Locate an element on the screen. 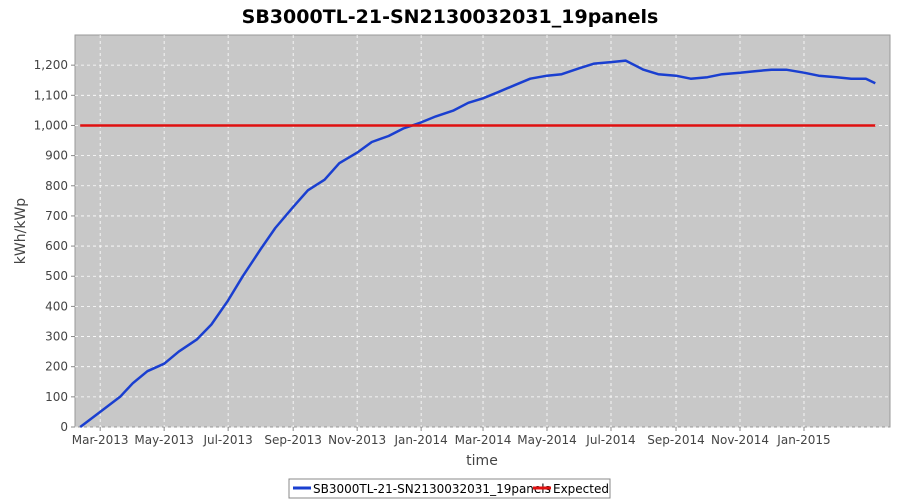  x-tick-label: Sep-2014 is located at coordinates (676, 440).